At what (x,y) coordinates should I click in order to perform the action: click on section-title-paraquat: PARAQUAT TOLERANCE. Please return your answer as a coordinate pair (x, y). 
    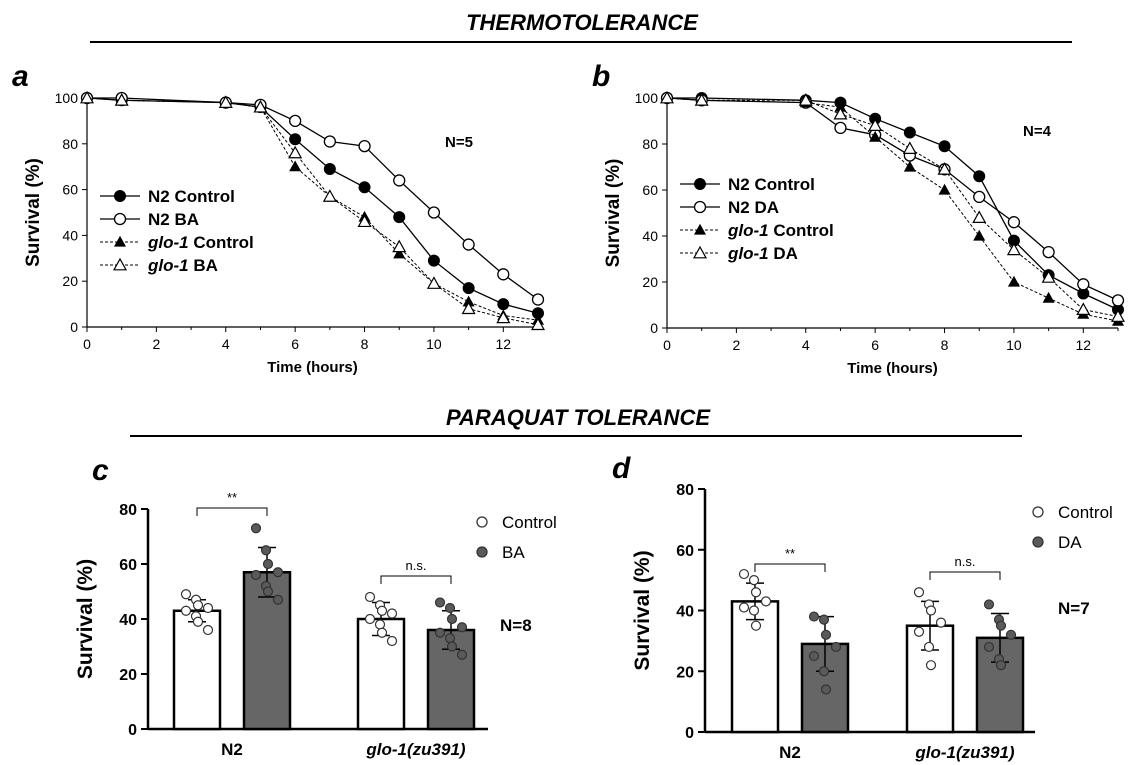
    Looking at the image, I should click on (578, 417).